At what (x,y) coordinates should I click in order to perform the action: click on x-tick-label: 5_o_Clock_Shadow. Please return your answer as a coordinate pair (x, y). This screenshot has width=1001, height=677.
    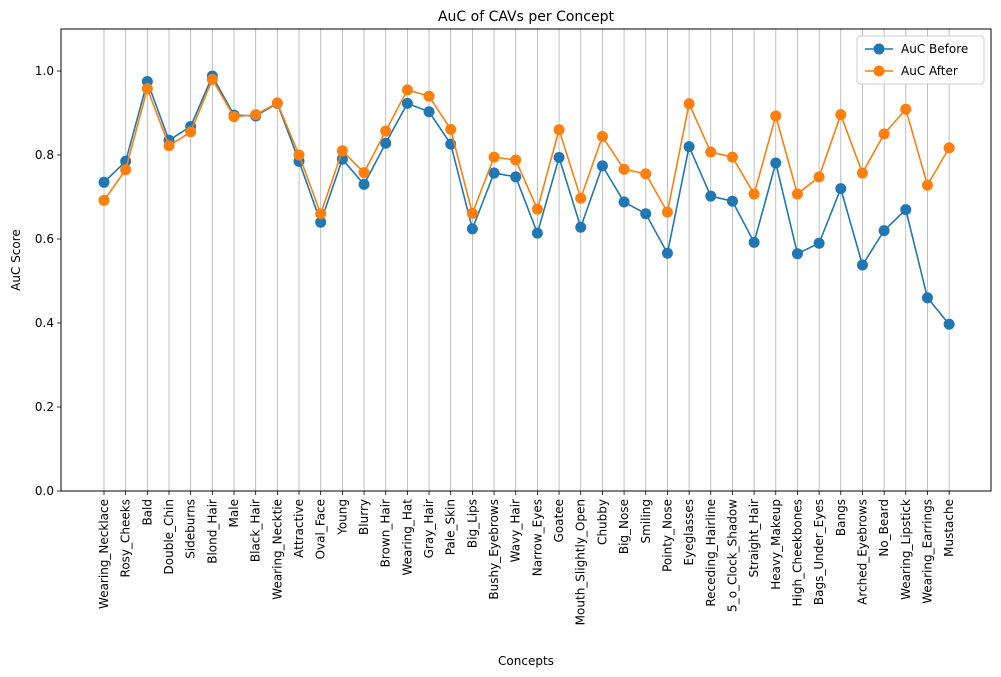
    Looking at the image, I should click on (732, 555).